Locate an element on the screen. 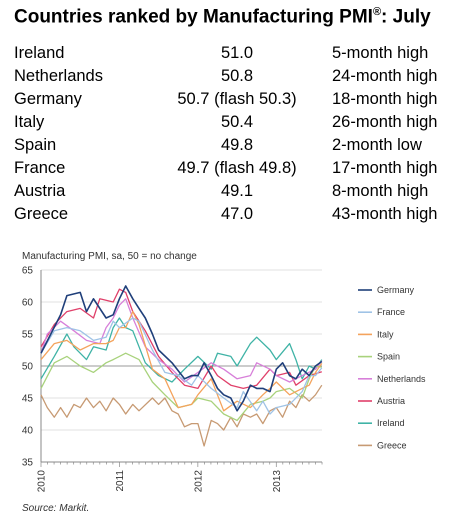 This screenshot has height=521, width=470. country-cell: France is located at coordinates (40, 168).